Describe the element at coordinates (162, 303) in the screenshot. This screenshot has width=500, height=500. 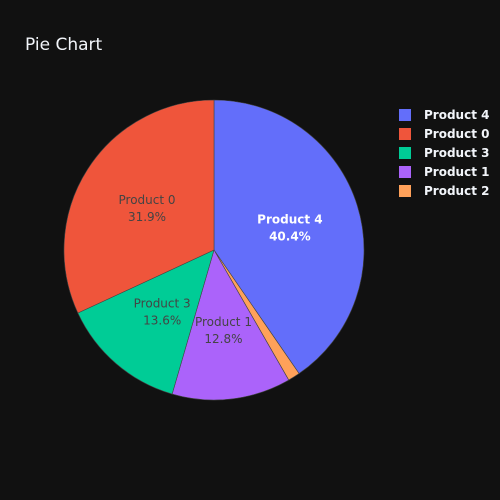
I see `slice-label-name: Product 3` at that location.